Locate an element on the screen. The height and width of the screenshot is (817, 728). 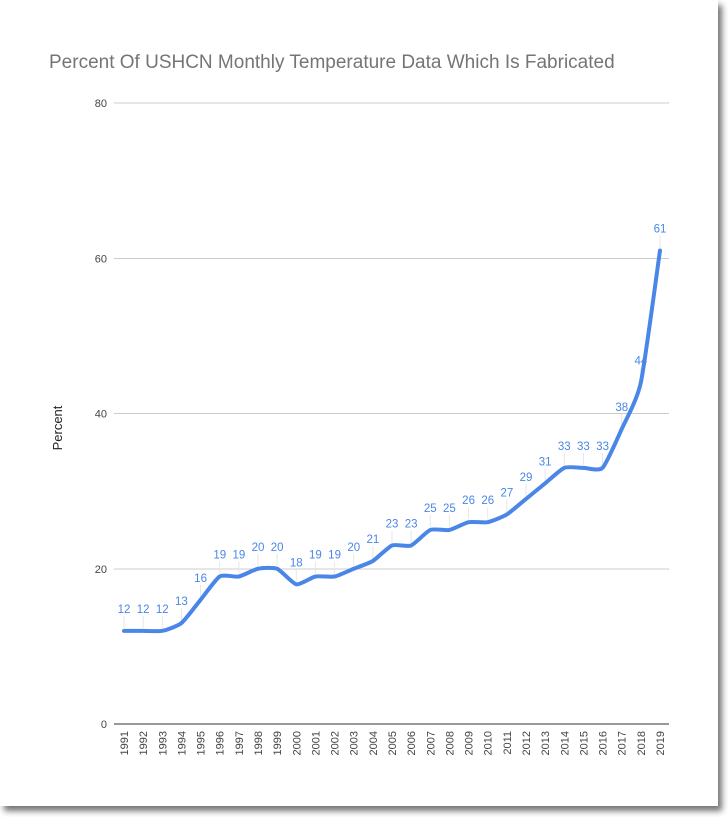
x-tick-2001: 2001 is located at coordinates (316, 743).